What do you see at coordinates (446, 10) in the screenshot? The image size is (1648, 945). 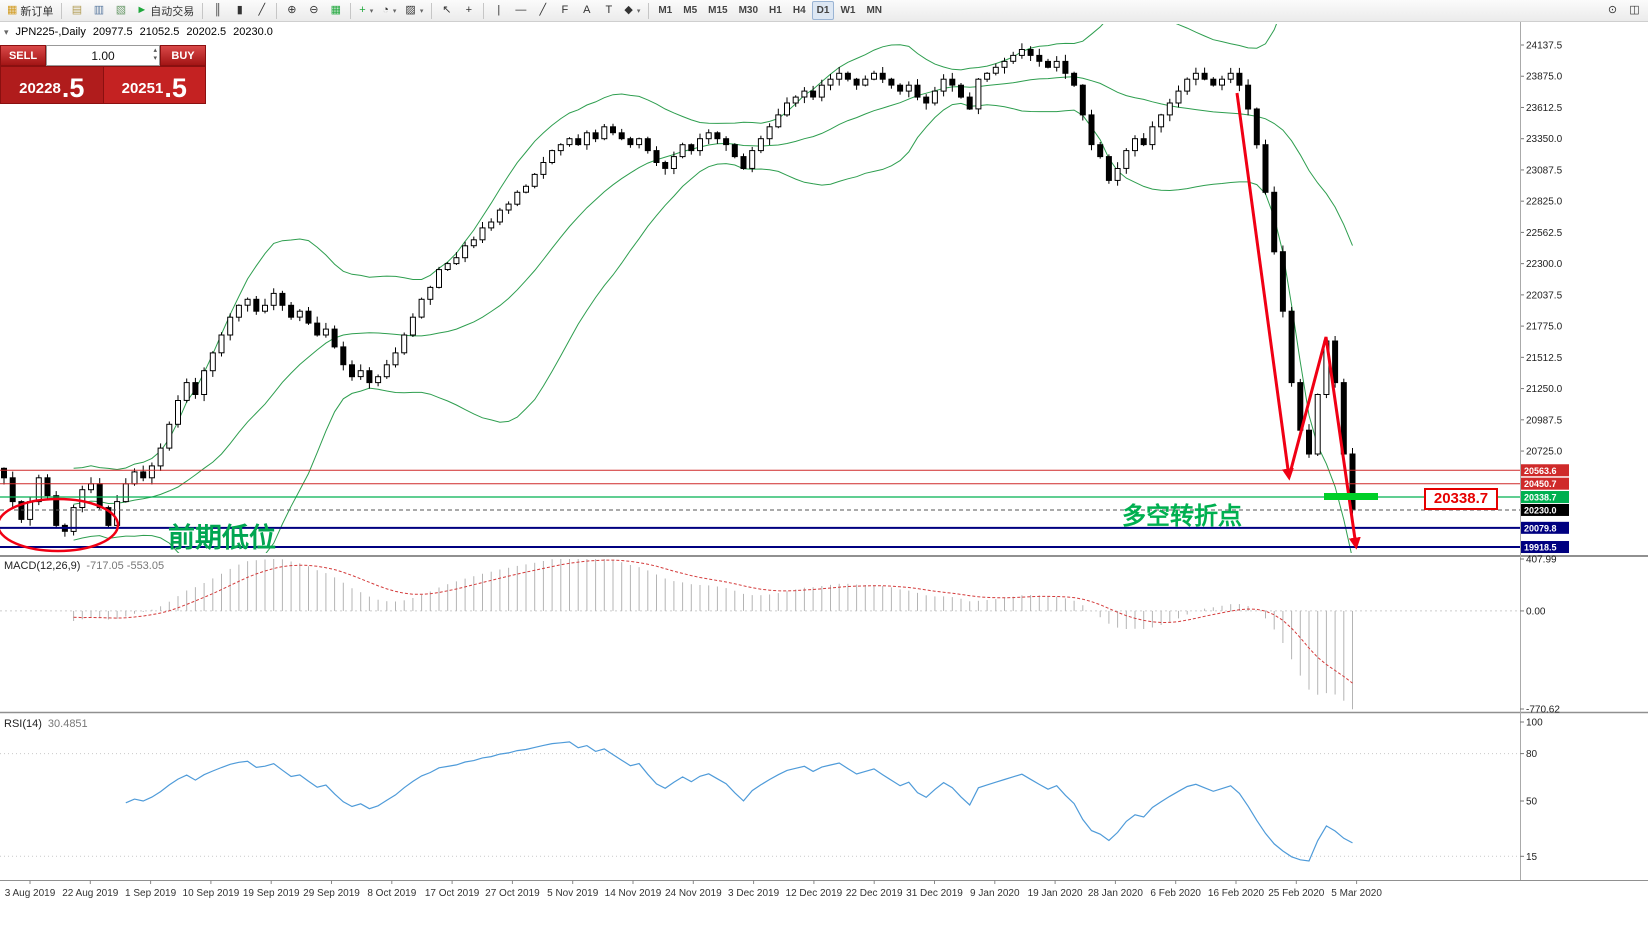 I see `cursor-button: ↖` at bounding box center [446, 10].